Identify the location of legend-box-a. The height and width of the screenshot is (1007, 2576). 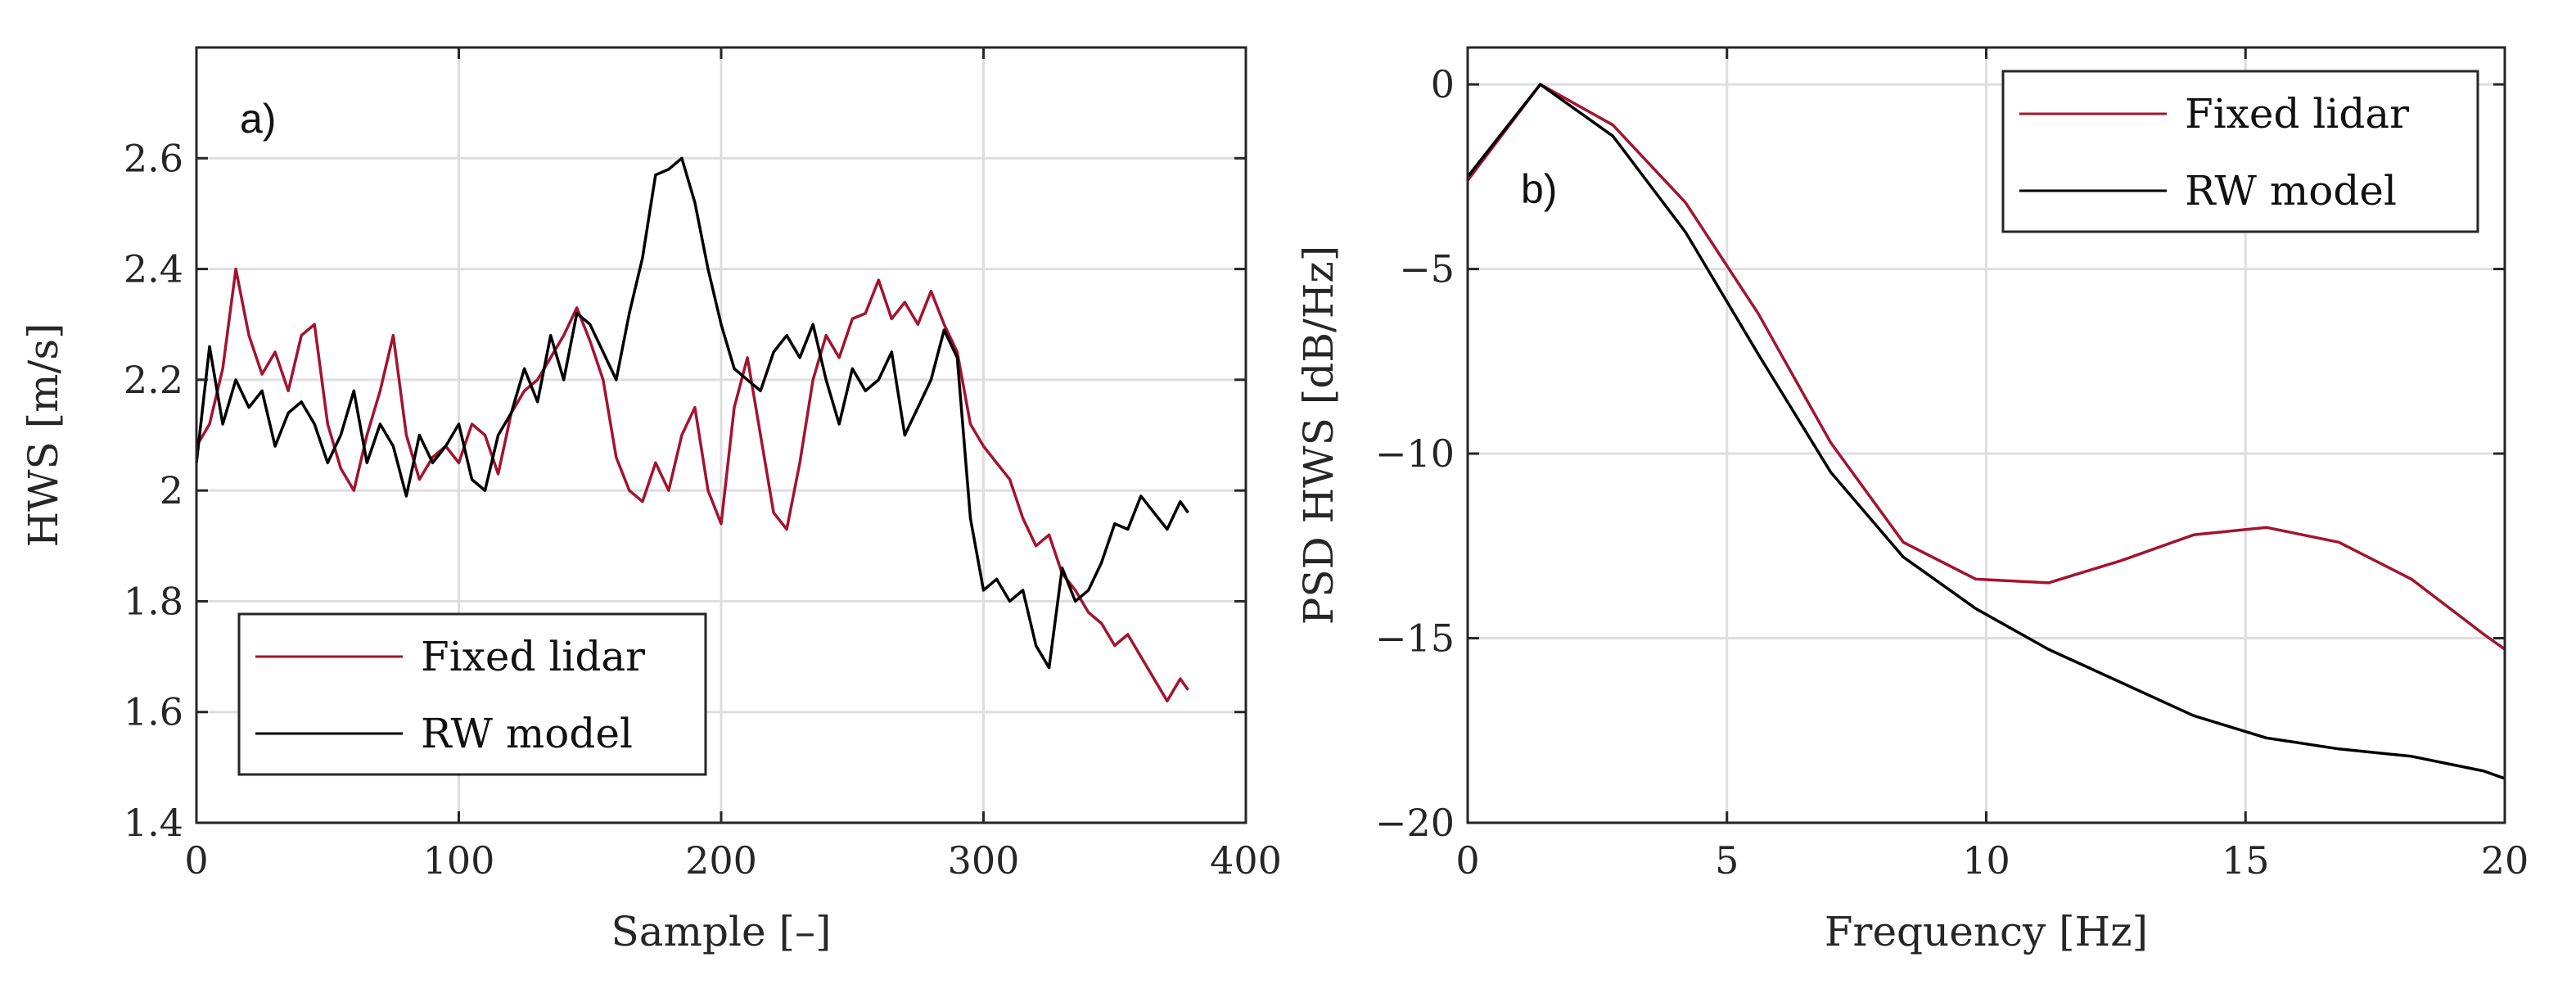
(472, 694).